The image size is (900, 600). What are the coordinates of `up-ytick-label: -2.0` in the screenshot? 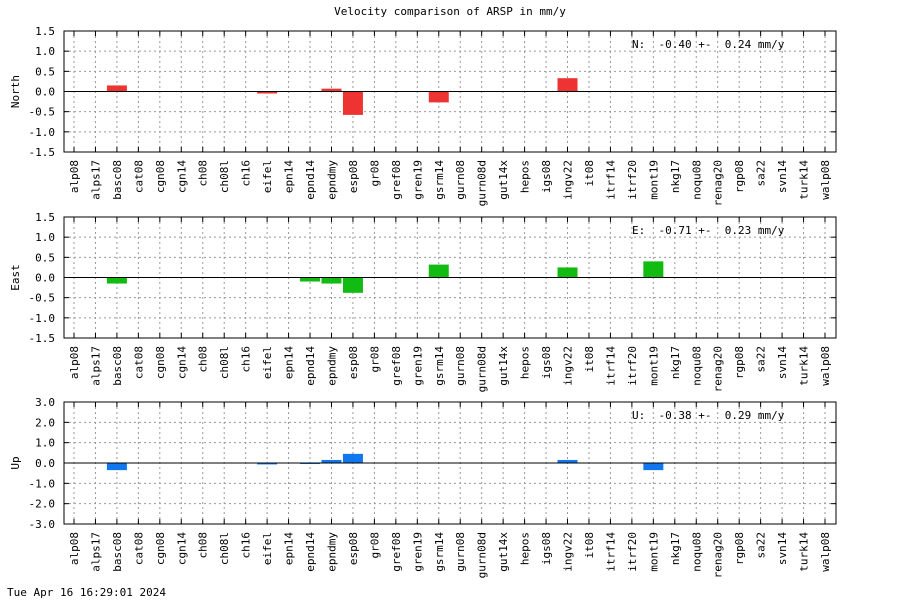 It's located at (42, 504).